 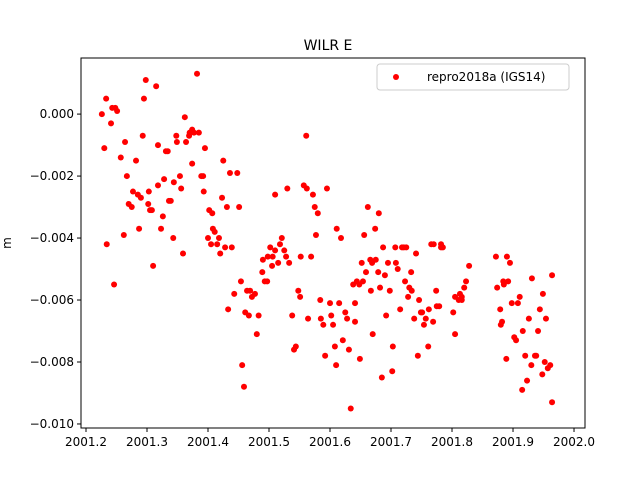 What do you see at coordinates (52, 176) in the screenshot?
I see `y-tick-label: −0.002` at bounding box center [52, 176].